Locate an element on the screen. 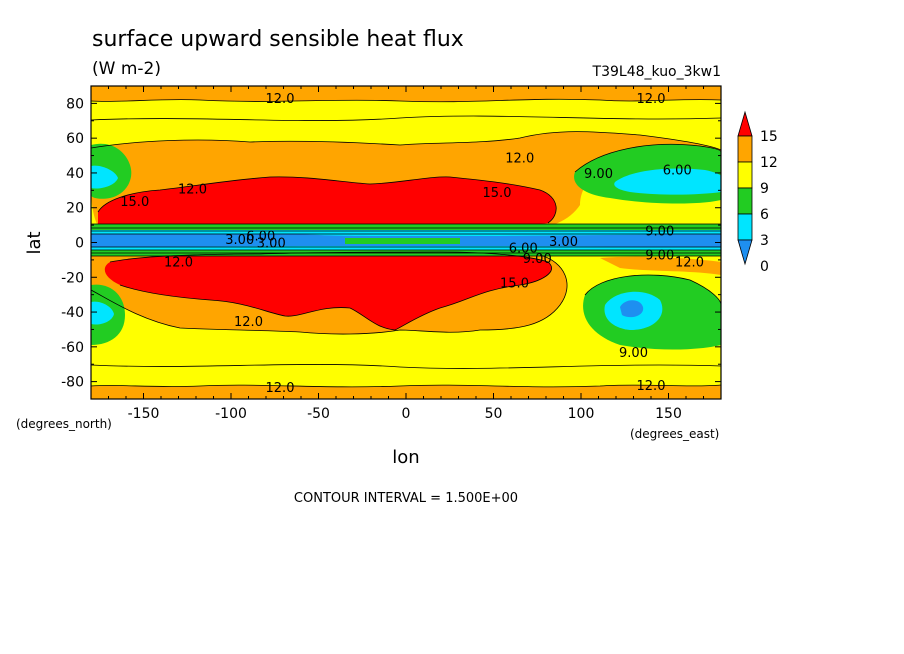  field-nh-red-core is located at coordinates (327, 204).